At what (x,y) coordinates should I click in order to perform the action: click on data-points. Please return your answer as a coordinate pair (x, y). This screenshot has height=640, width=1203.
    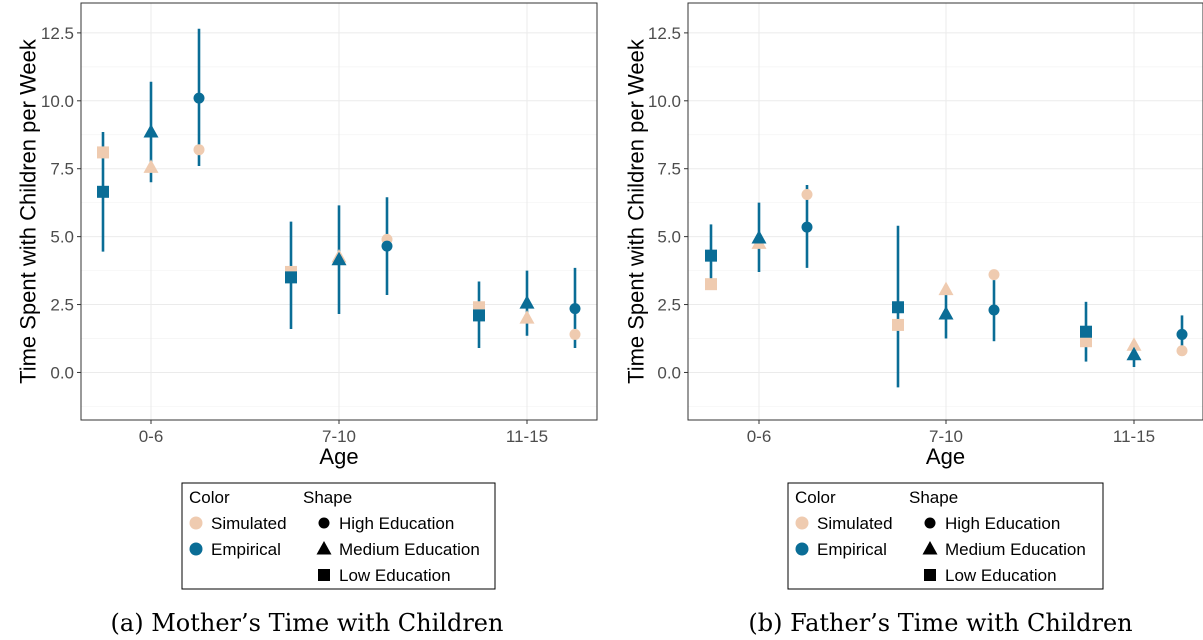
    Looking at the image, I should click on (946, 275).